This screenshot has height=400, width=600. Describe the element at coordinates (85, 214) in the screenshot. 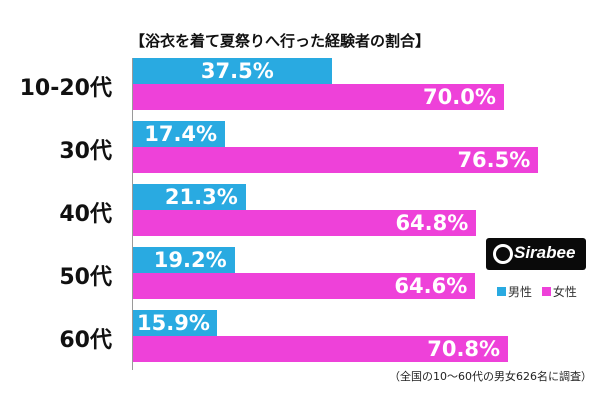

I see `category-label: 40代` at that location.